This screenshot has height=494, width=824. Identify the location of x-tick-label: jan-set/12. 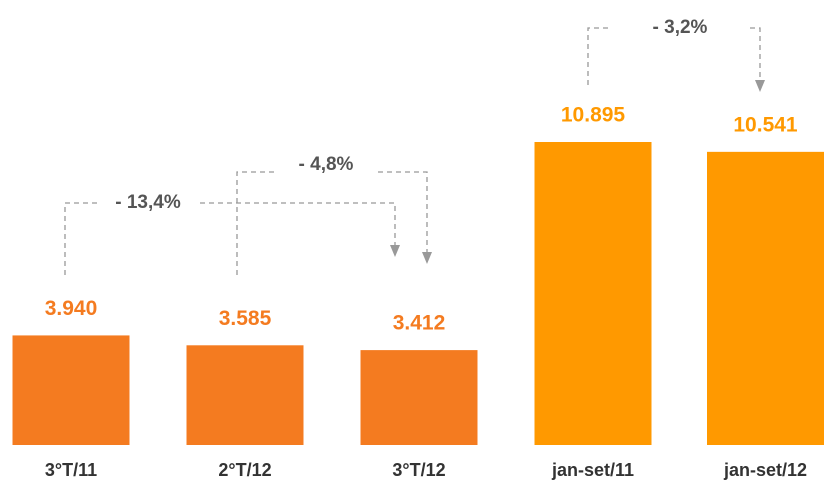
(765, 470).